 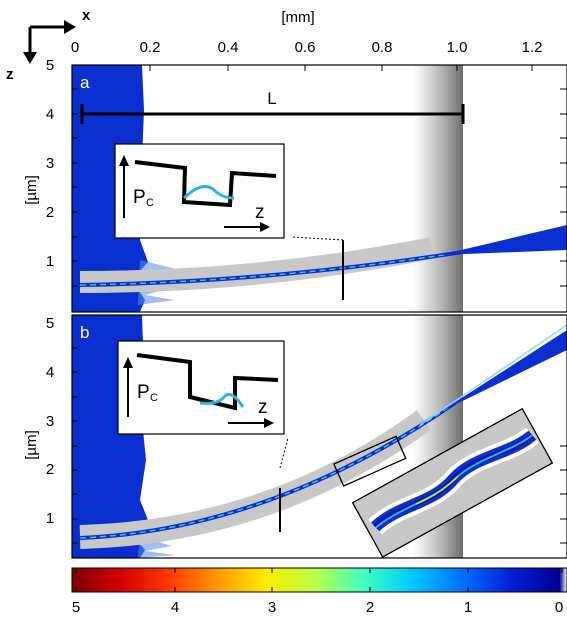 What do you see at coordinates (150, 47) in the screenshot?
I see `top-tick-label: 0.2` at bounding box center [150, 47].